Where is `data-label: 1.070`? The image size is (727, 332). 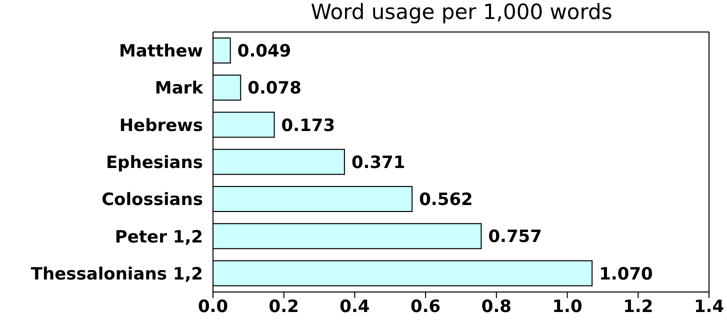
data-label: 1.070 is located at coordinates (626, 274).